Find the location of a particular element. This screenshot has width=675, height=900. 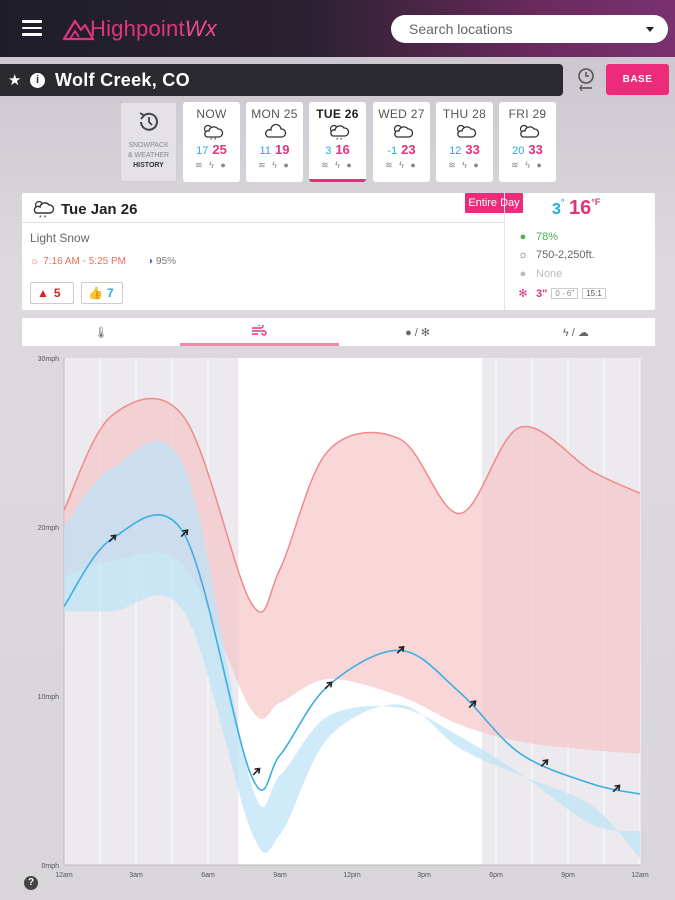

x-tick-label: 9pm is located at coordinates (568, 875).